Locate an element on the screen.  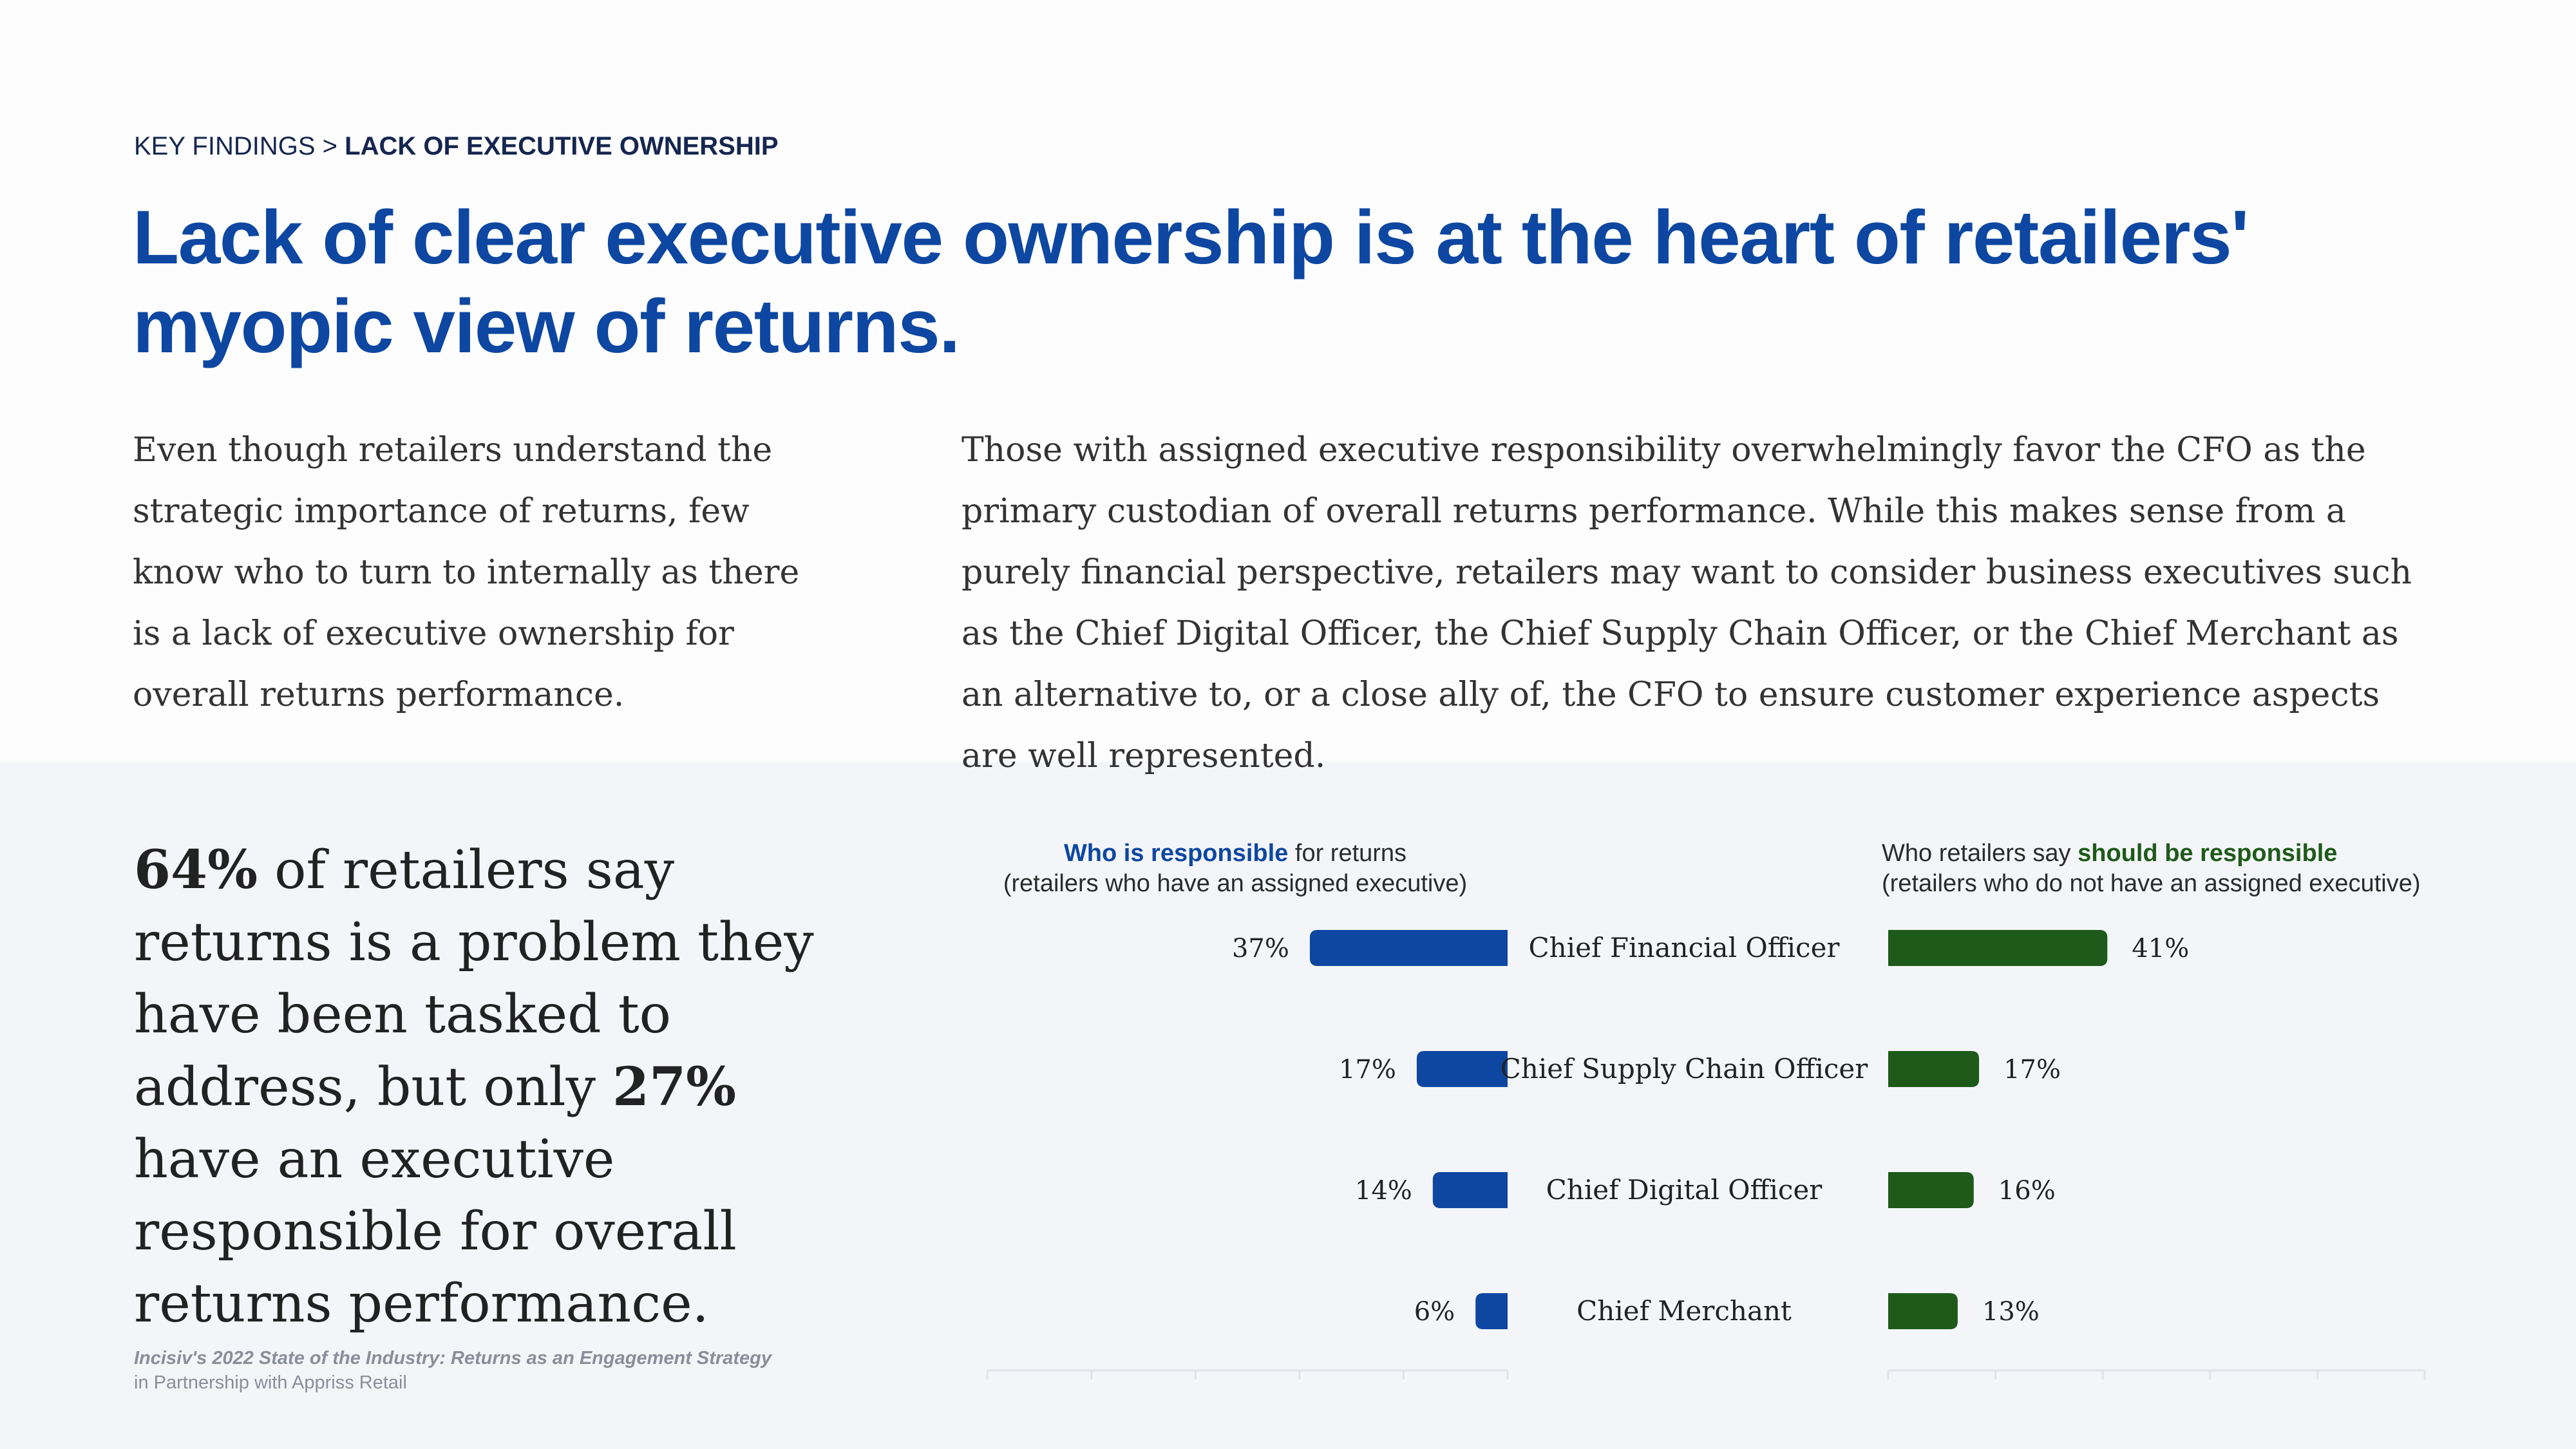
bar-left-label: 6% is located at coordinates (1434, 1312).